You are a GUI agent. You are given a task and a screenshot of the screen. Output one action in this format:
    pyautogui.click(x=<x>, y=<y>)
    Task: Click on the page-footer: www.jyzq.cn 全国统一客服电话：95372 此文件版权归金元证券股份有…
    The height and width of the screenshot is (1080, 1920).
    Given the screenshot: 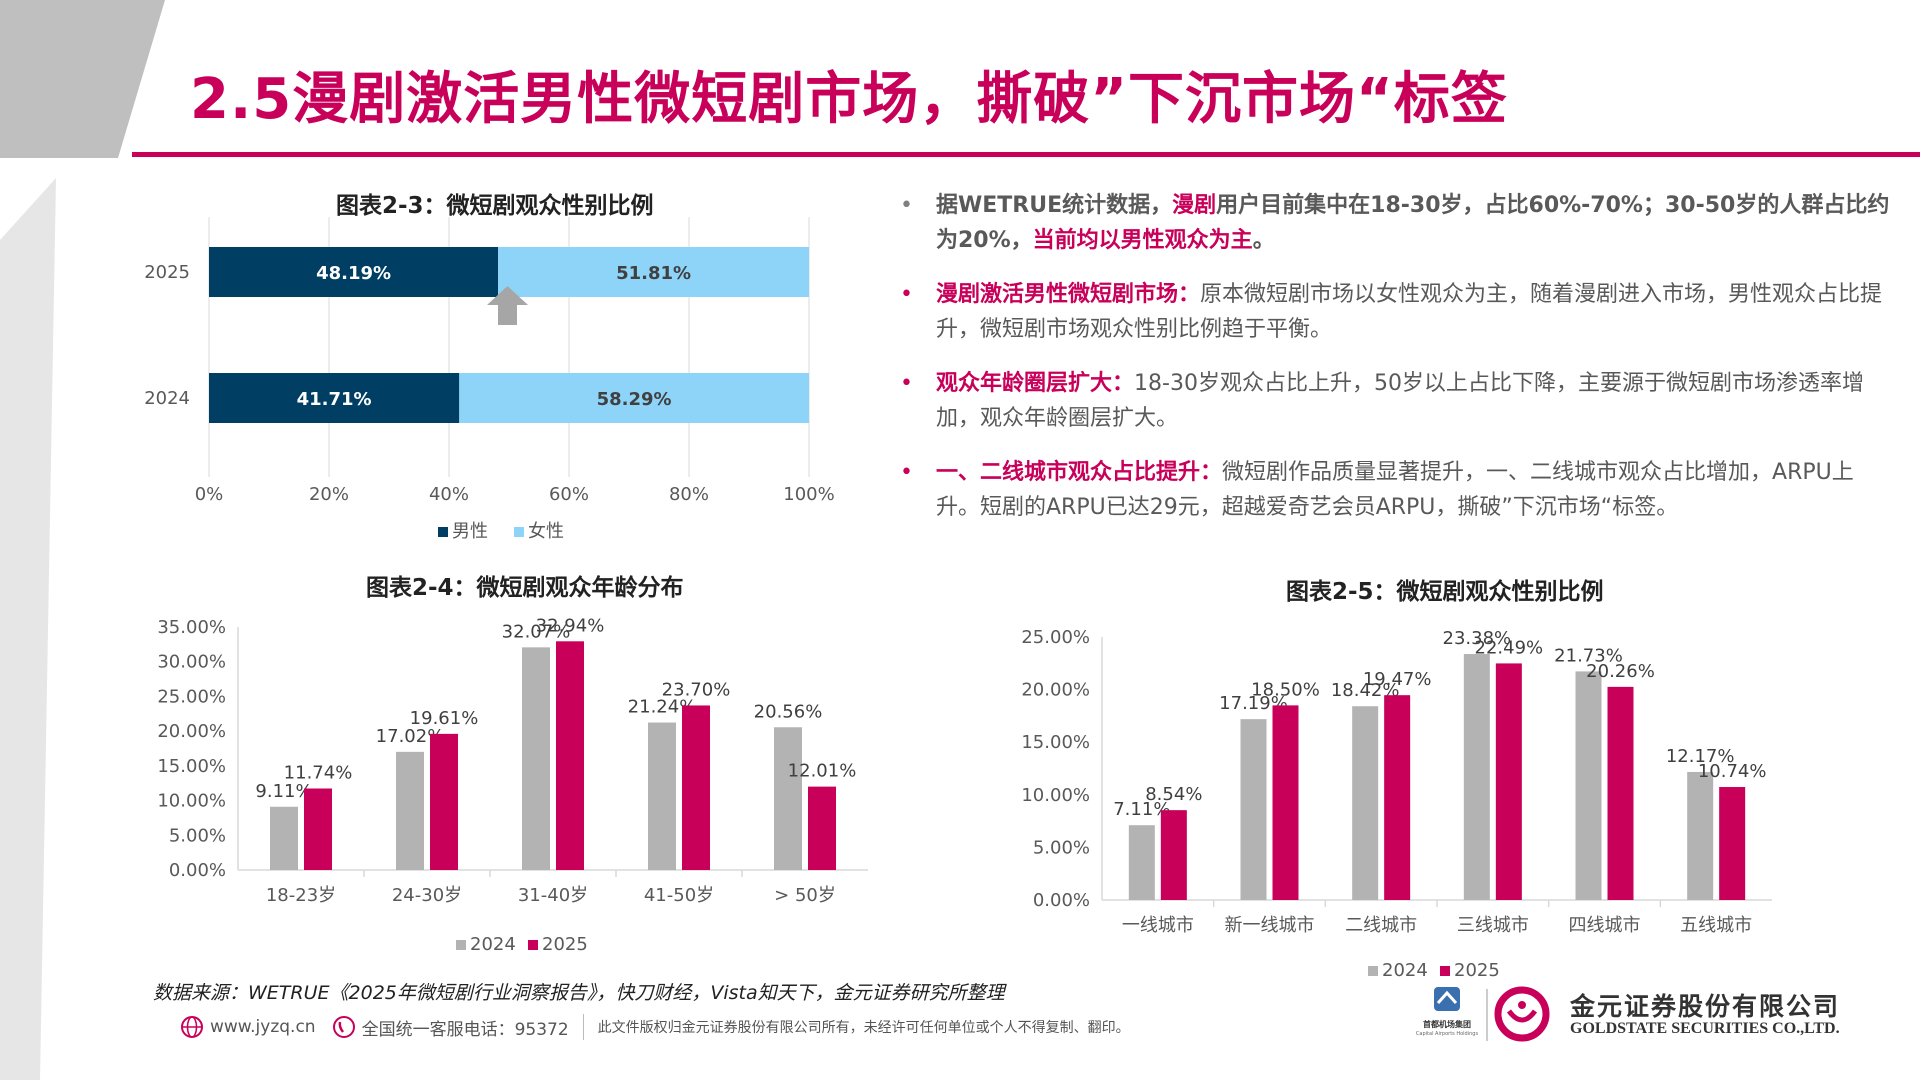 What is the action you would take?
    pyautogui.click(x=655, y=1027)
    